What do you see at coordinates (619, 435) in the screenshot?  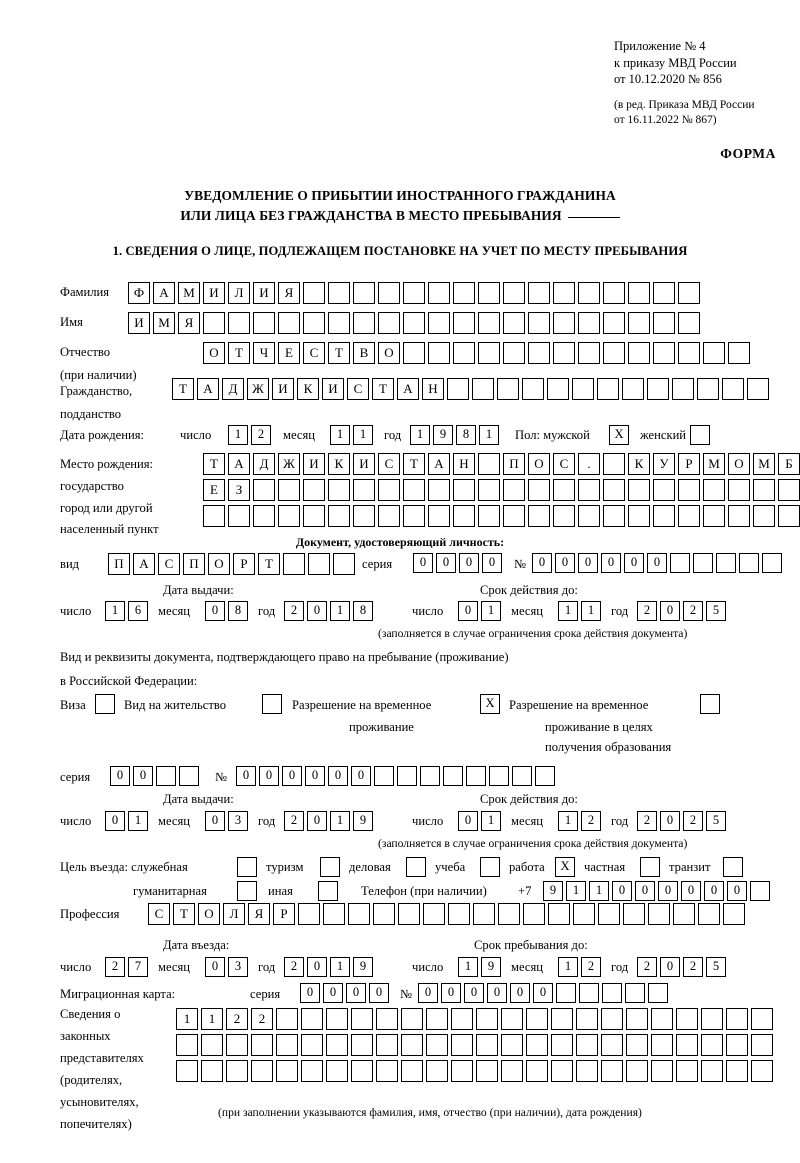 I see `char-cell: X` at bounding box center [619, 435].